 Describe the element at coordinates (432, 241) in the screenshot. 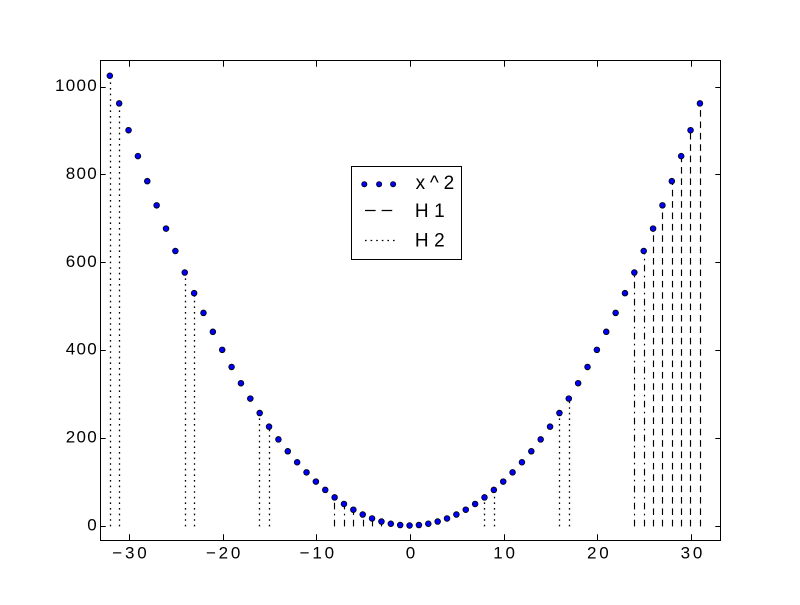

I see `svg-text: H2` at that location.